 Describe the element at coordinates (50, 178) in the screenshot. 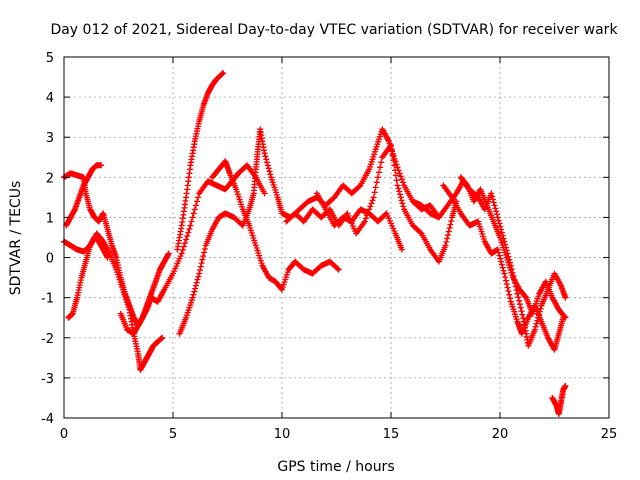

I see `y-tick-label: 2` at that location.